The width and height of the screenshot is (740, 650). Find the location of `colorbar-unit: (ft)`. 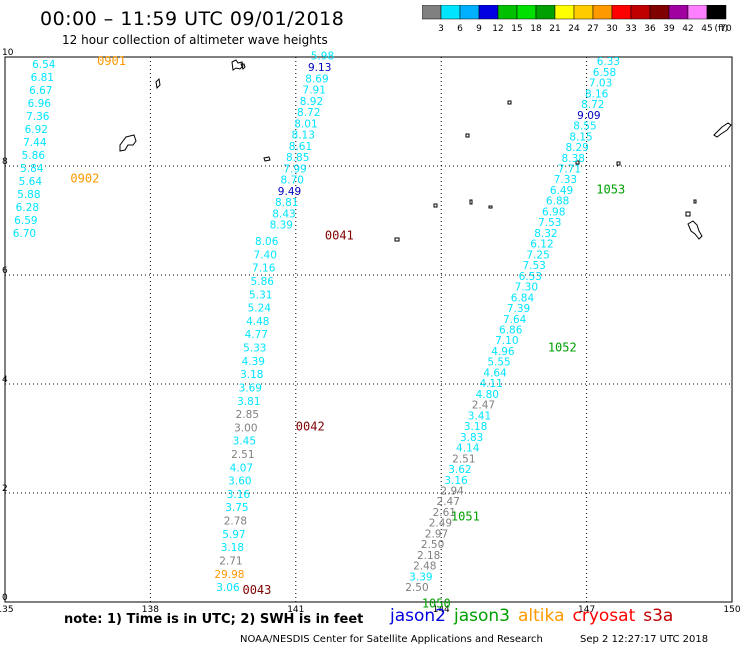

colorbar-unit: (ft) is located at coordinates (721, 29).